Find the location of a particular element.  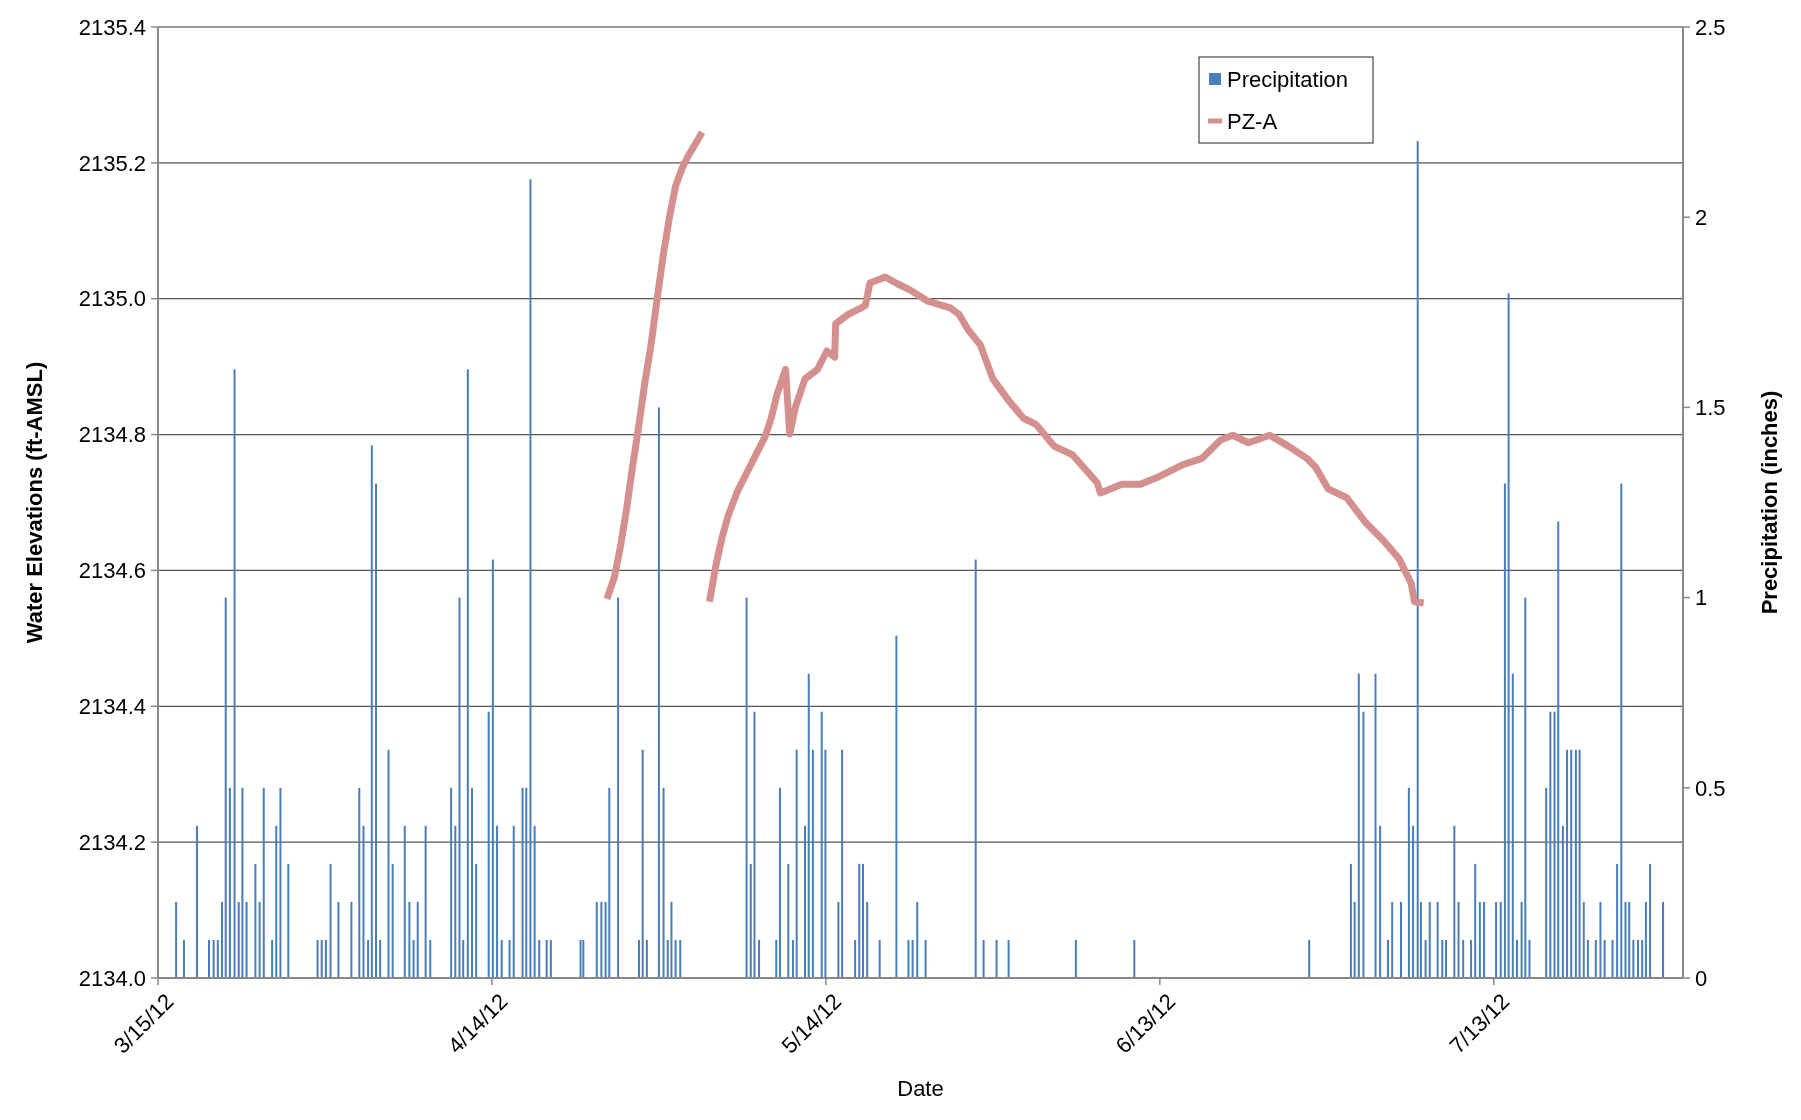

y-tick-label: 2134.4 is located at coordinates (112, 706).